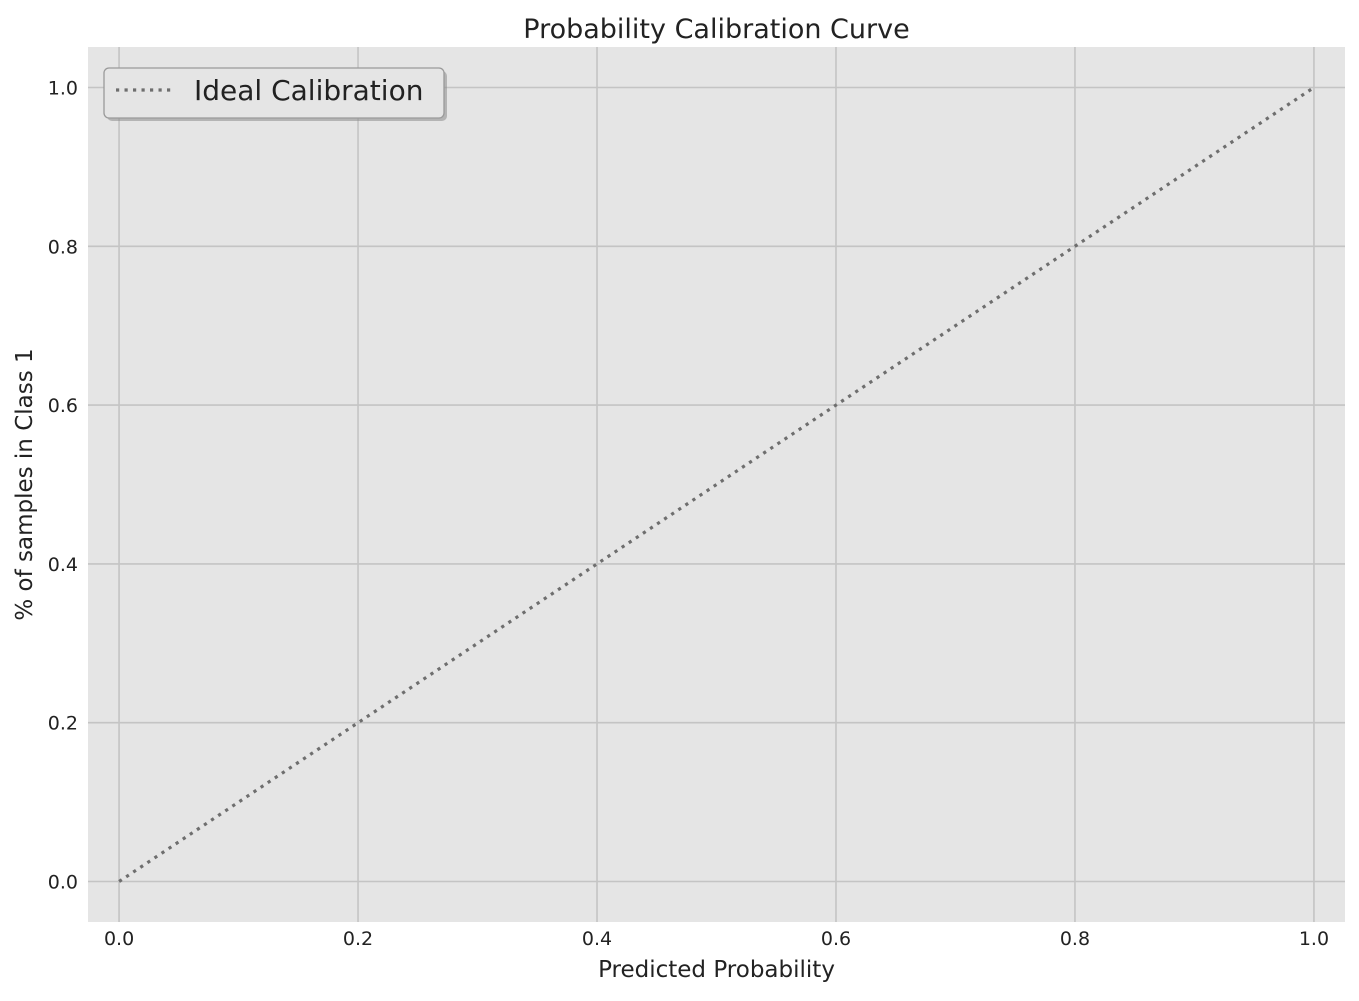 This screenshot has width=1359, height=1001. Describe the element at coordinates (63, 406) in the screenshot. I see `y-tick-label: 0.6` at that location.